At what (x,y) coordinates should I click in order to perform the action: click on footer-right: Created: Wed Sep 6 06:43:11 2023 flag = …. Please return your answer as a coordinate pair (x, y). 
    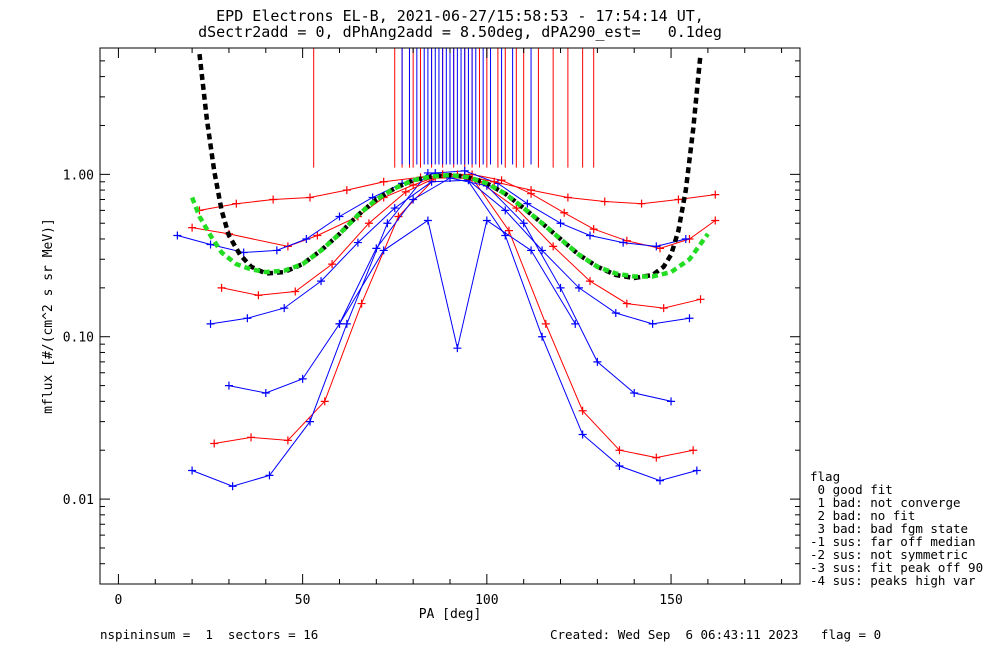
    Looking at the image, I should click on (716, 634).